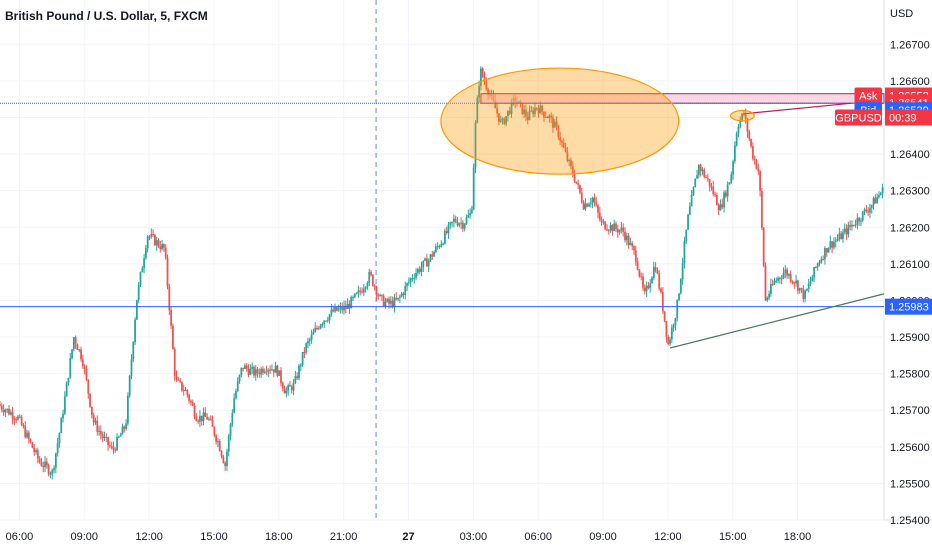 This screenshot has width=932, height=550. What do you see at coordinates (868, 95) in the screenshot?
I see `price-tag-label-box` at bounding box center [868, 95].